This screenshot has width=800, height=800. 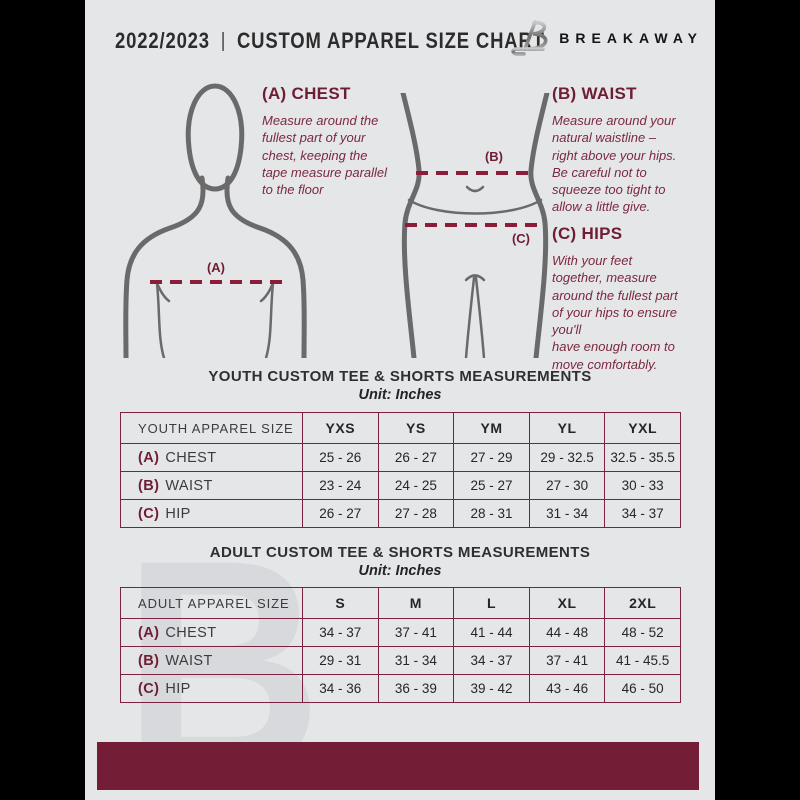 What do you see at coordinates (539, 225) in the screenshot?
I see `figure-right-hip-outline` at bounding box center [539, 225].